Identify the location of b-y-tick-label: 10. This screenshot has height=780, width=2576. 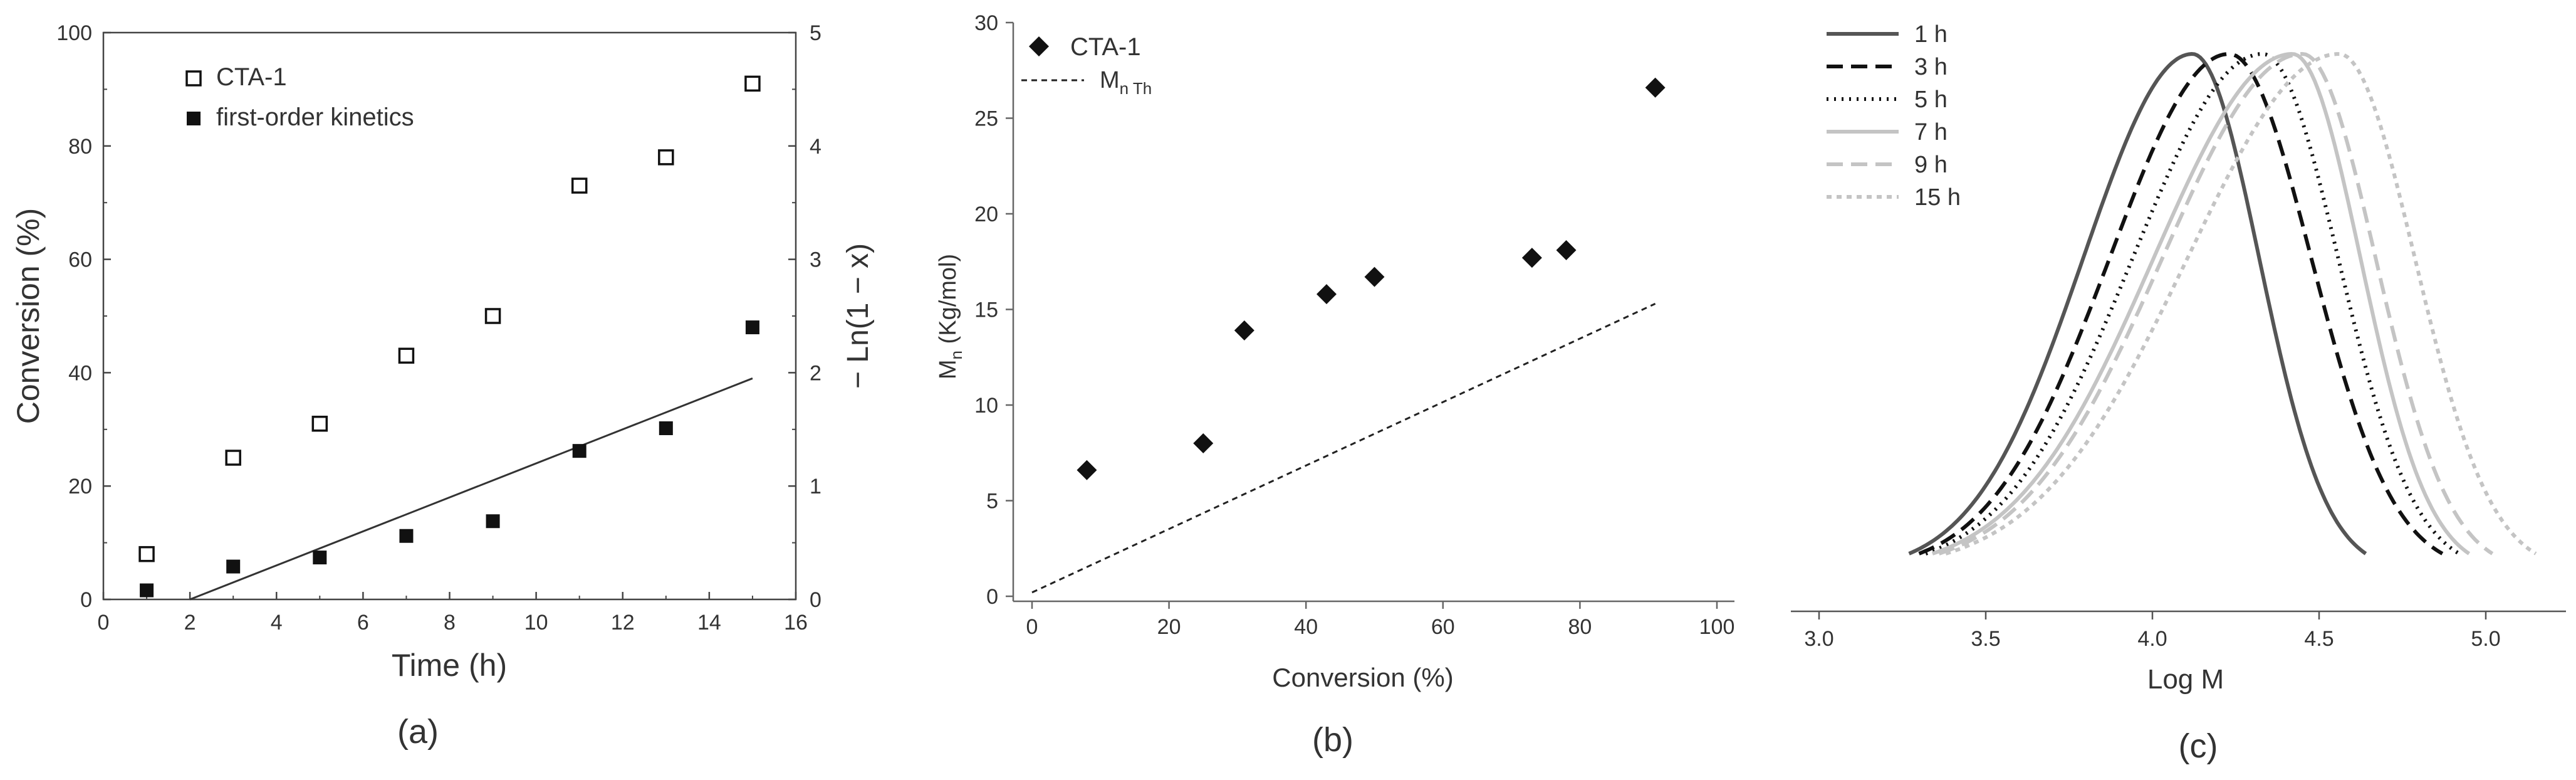
(986, 406).